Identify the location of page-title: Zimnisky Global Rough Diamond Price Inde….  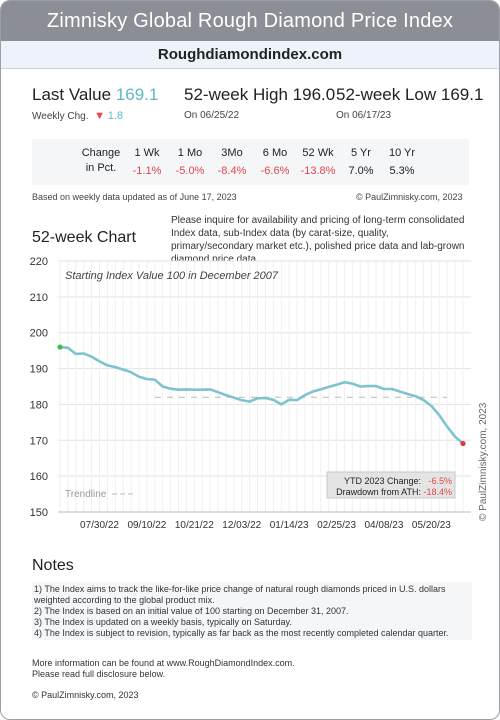
(250, 21).